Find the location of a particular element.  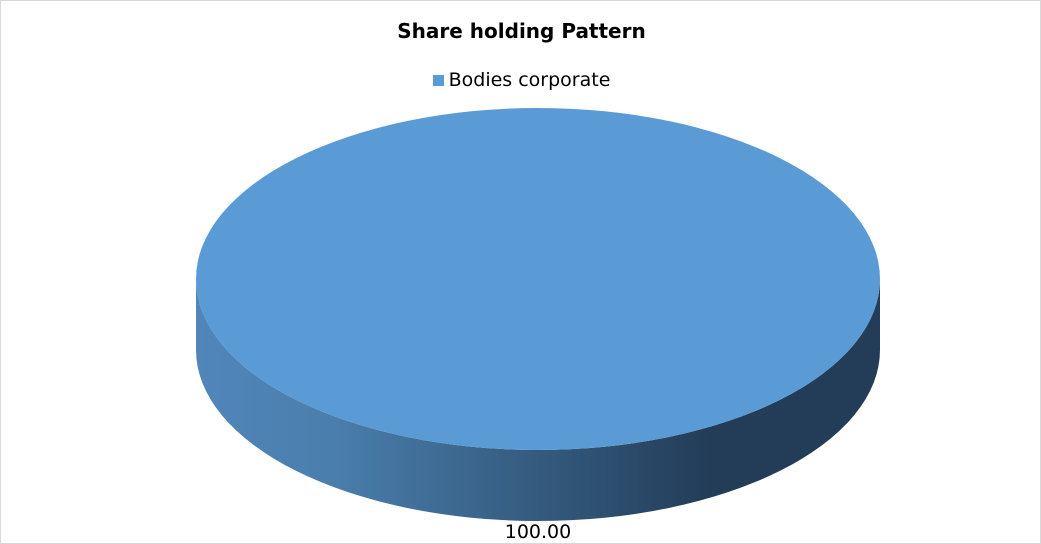

legend: Bodies corporate is located at coordinates (520, 80).